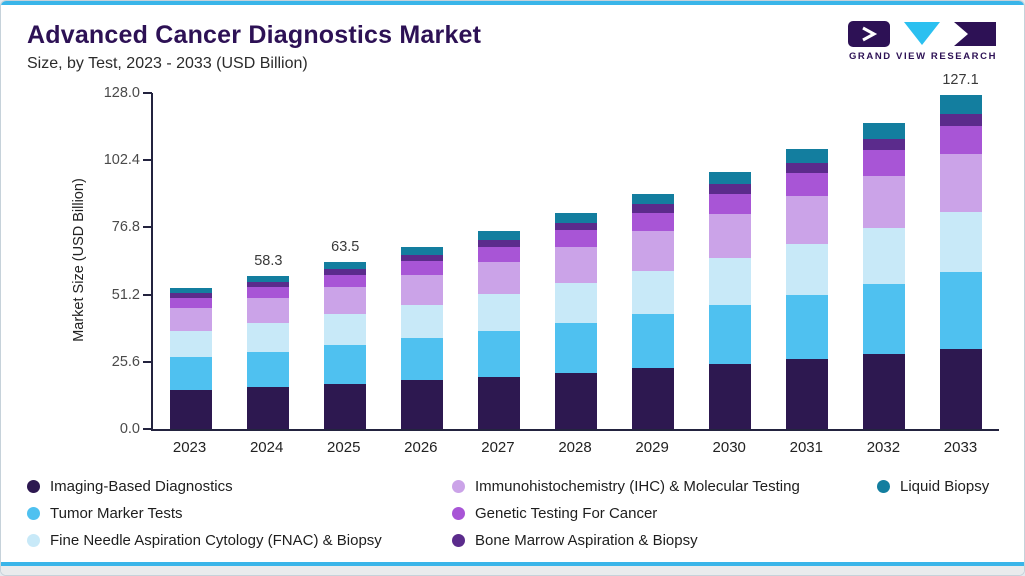  Describe the element at coordinates (664, 540) in the screenshot. I see `legend-item: Bone Marrow Aspiration & Biopsy` at that location.